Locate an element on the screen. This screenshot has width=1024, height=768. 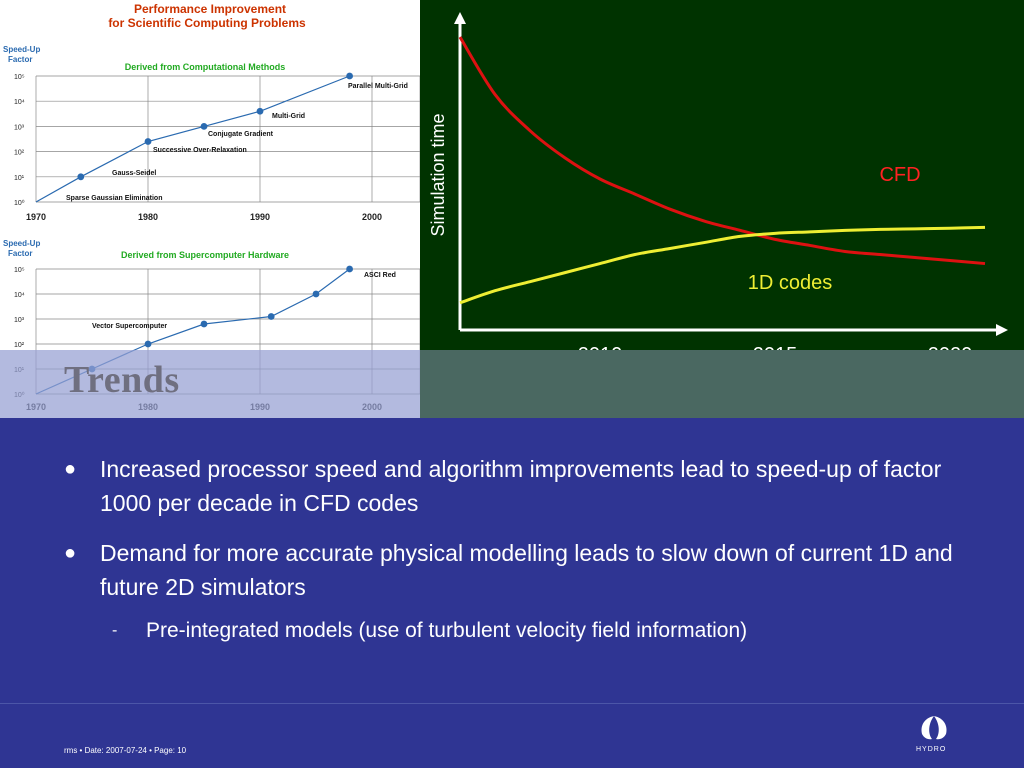
method-annotation: ASCI Red is located at coordinates (380, 275).